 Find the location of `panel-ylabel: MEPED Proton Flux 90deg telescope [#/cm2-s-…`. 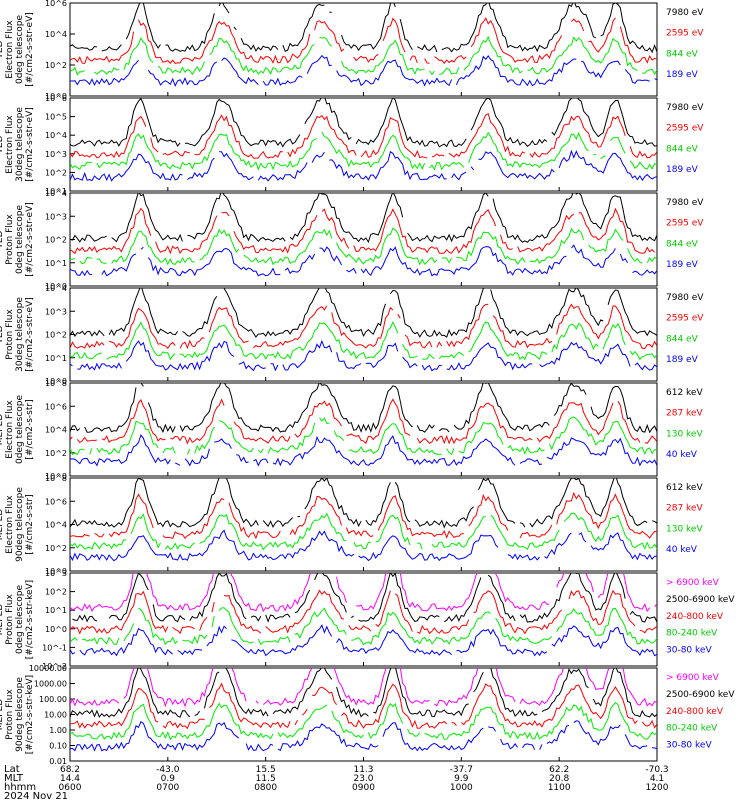

panel-ylabel: MEPED Proton Flux 90deg telescope [#/cm2-s-… is located at coordinates (17, 714).